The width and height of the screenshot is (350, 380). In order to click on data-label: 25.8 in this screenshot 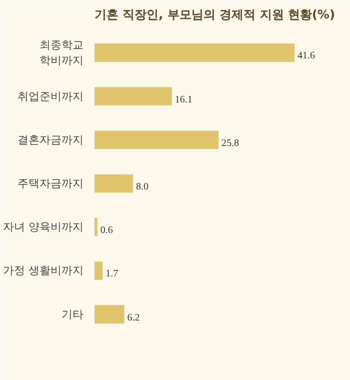, I will do `click(231, 143)`.